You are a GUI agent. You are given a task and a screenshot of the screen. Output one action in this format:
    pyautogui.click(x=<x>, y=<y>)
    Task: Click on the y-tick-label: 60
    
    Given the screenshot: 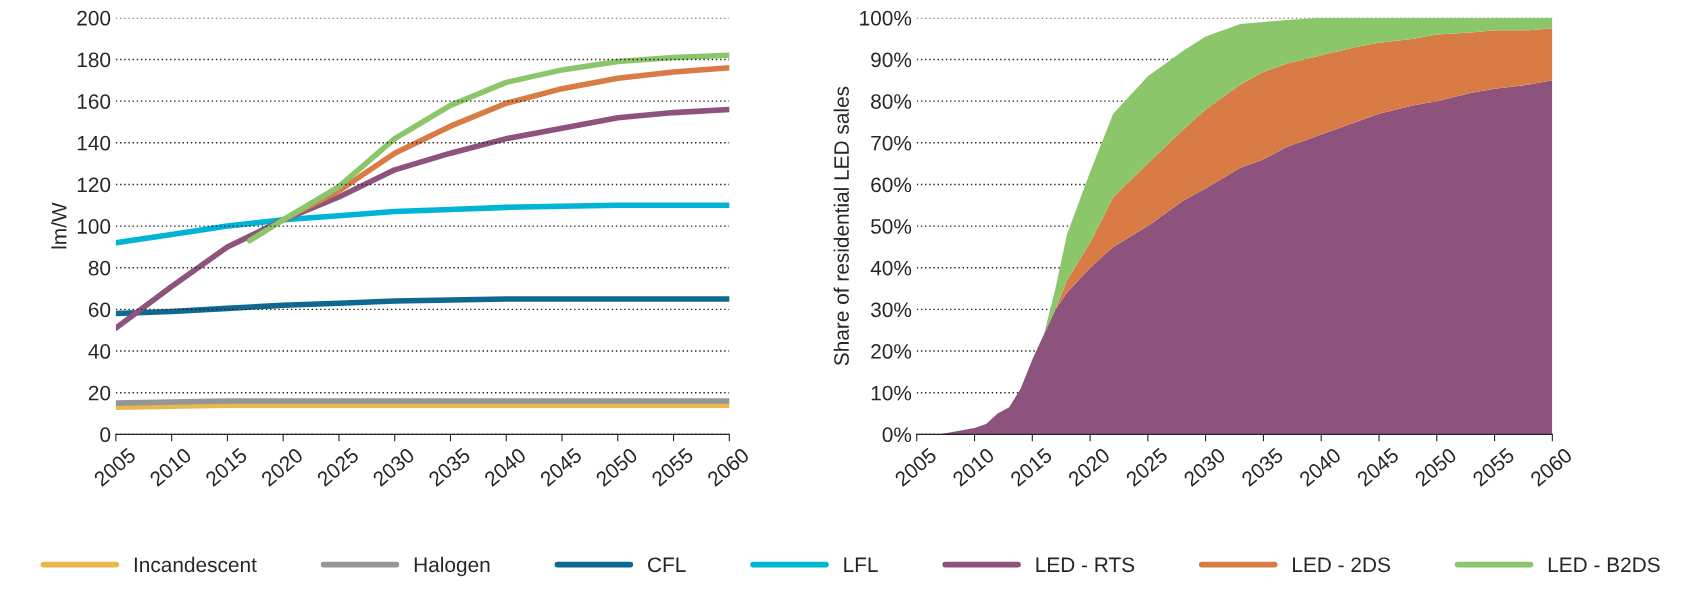 What is the action you would take?
    pyautogui.click(x=99, y=310)
    